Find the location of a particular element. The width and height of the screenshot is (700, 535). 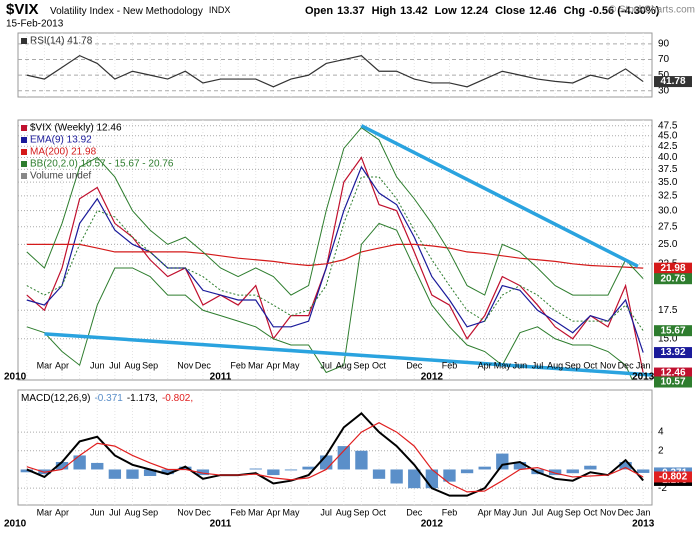

quote-label: High is located at coordinates (384, 11).